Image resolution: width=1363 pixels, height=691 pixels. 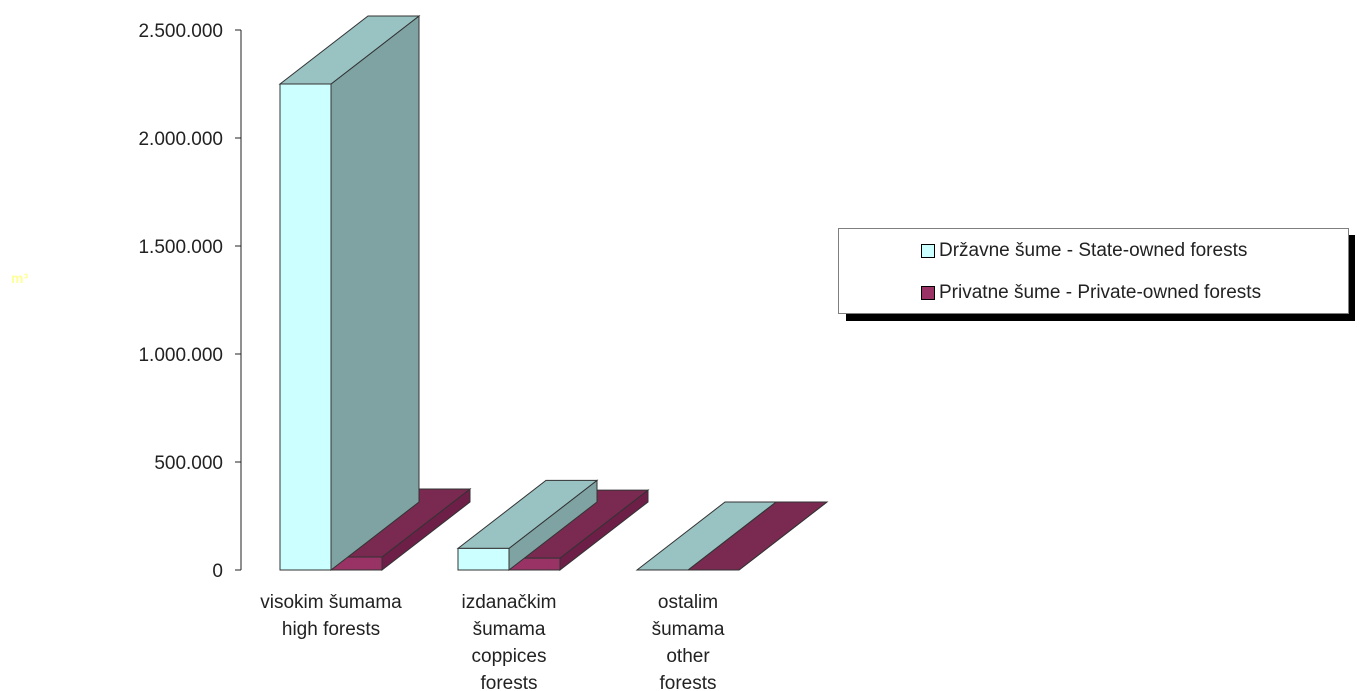 What do you see at coordinates (509, 656) in the screenshot?
I see `category-label: coppices` at bounding box center [509, 656].